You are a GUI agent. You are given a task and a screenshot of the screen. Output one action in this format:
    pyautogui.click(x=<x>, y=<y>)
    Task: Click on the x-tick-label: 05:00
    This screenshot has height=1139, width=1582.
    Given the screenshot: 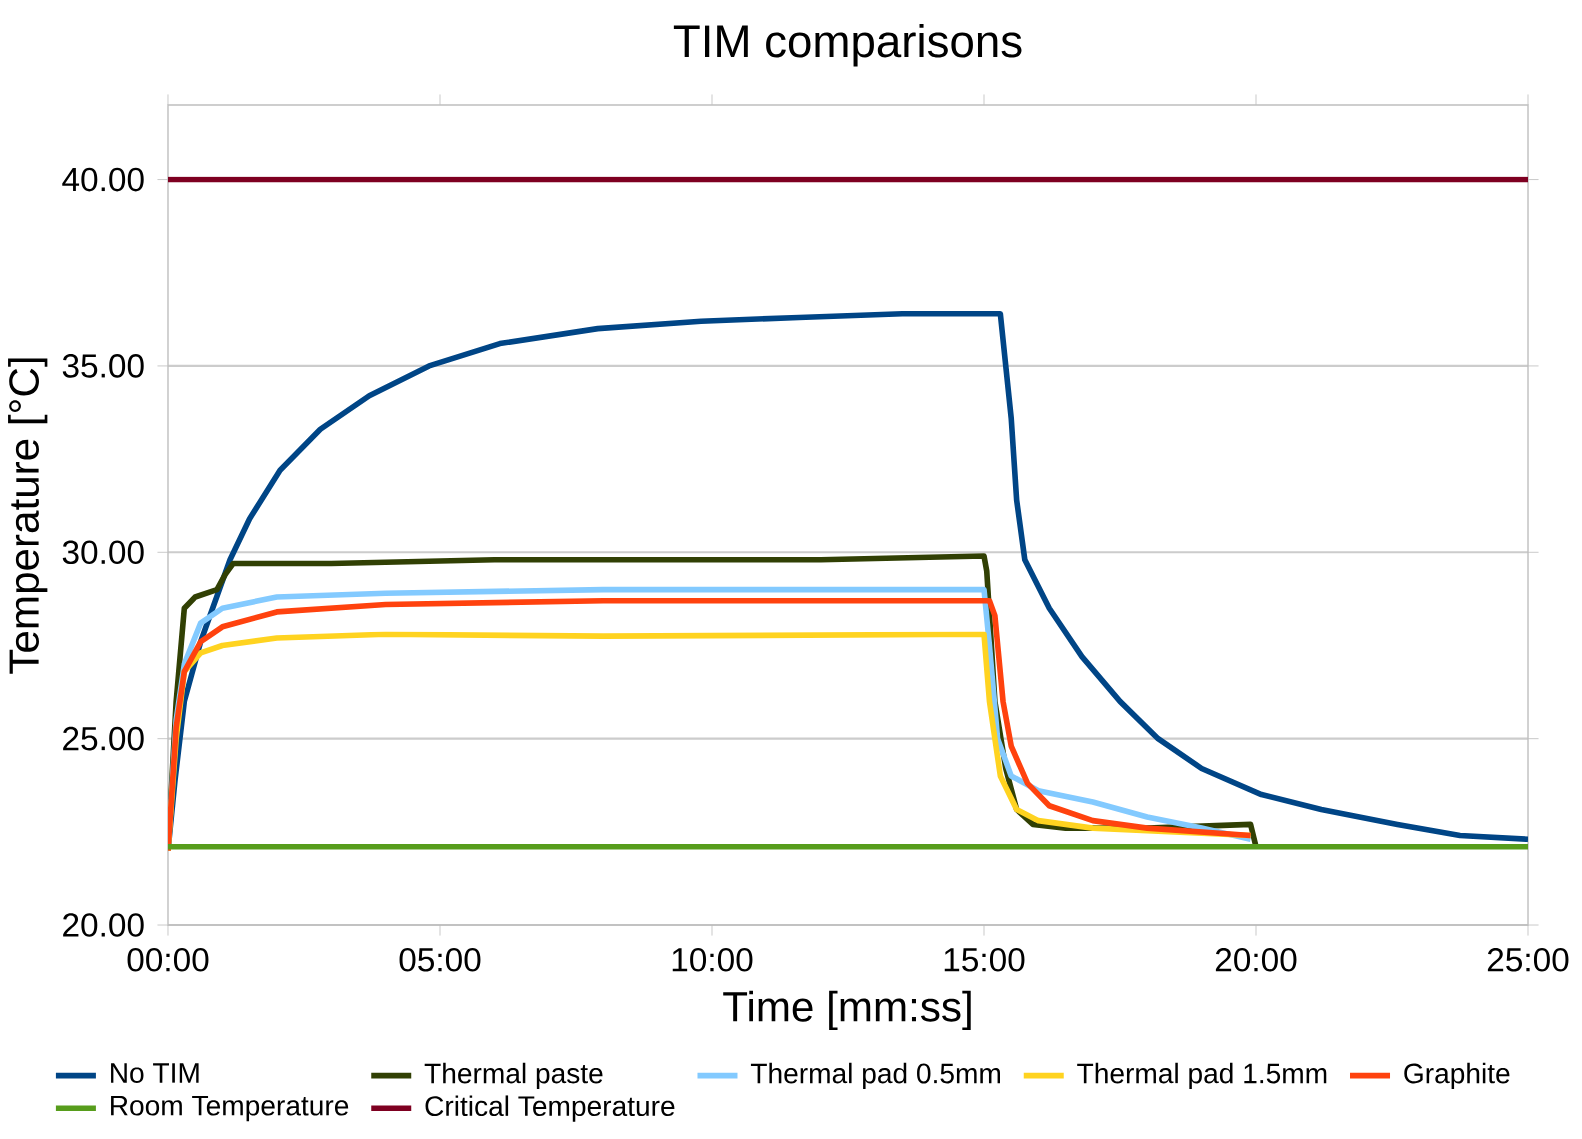 What is the action you would take?
    pyautogui.click(x=440, y=959)
    